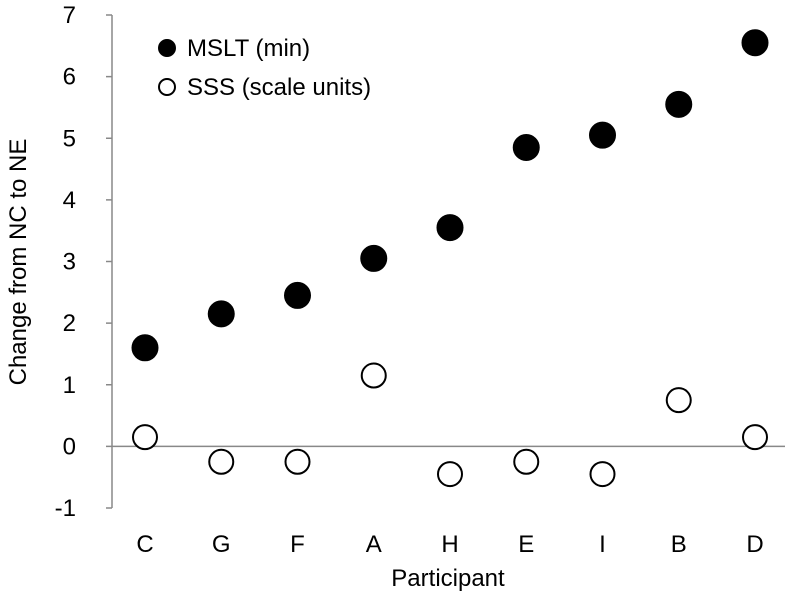  Describe the element at coordinates (18, 262) in the screenshot. I see `y-axis-title: Change from NC to NE` at that location.